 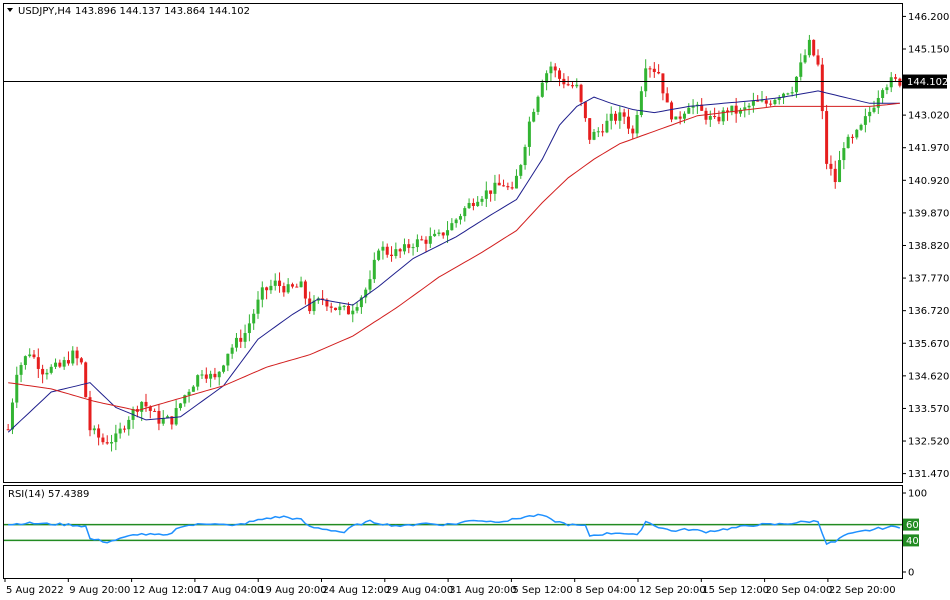 I want to click on price-tick-label: 140.920, so click(x=928, y=181).